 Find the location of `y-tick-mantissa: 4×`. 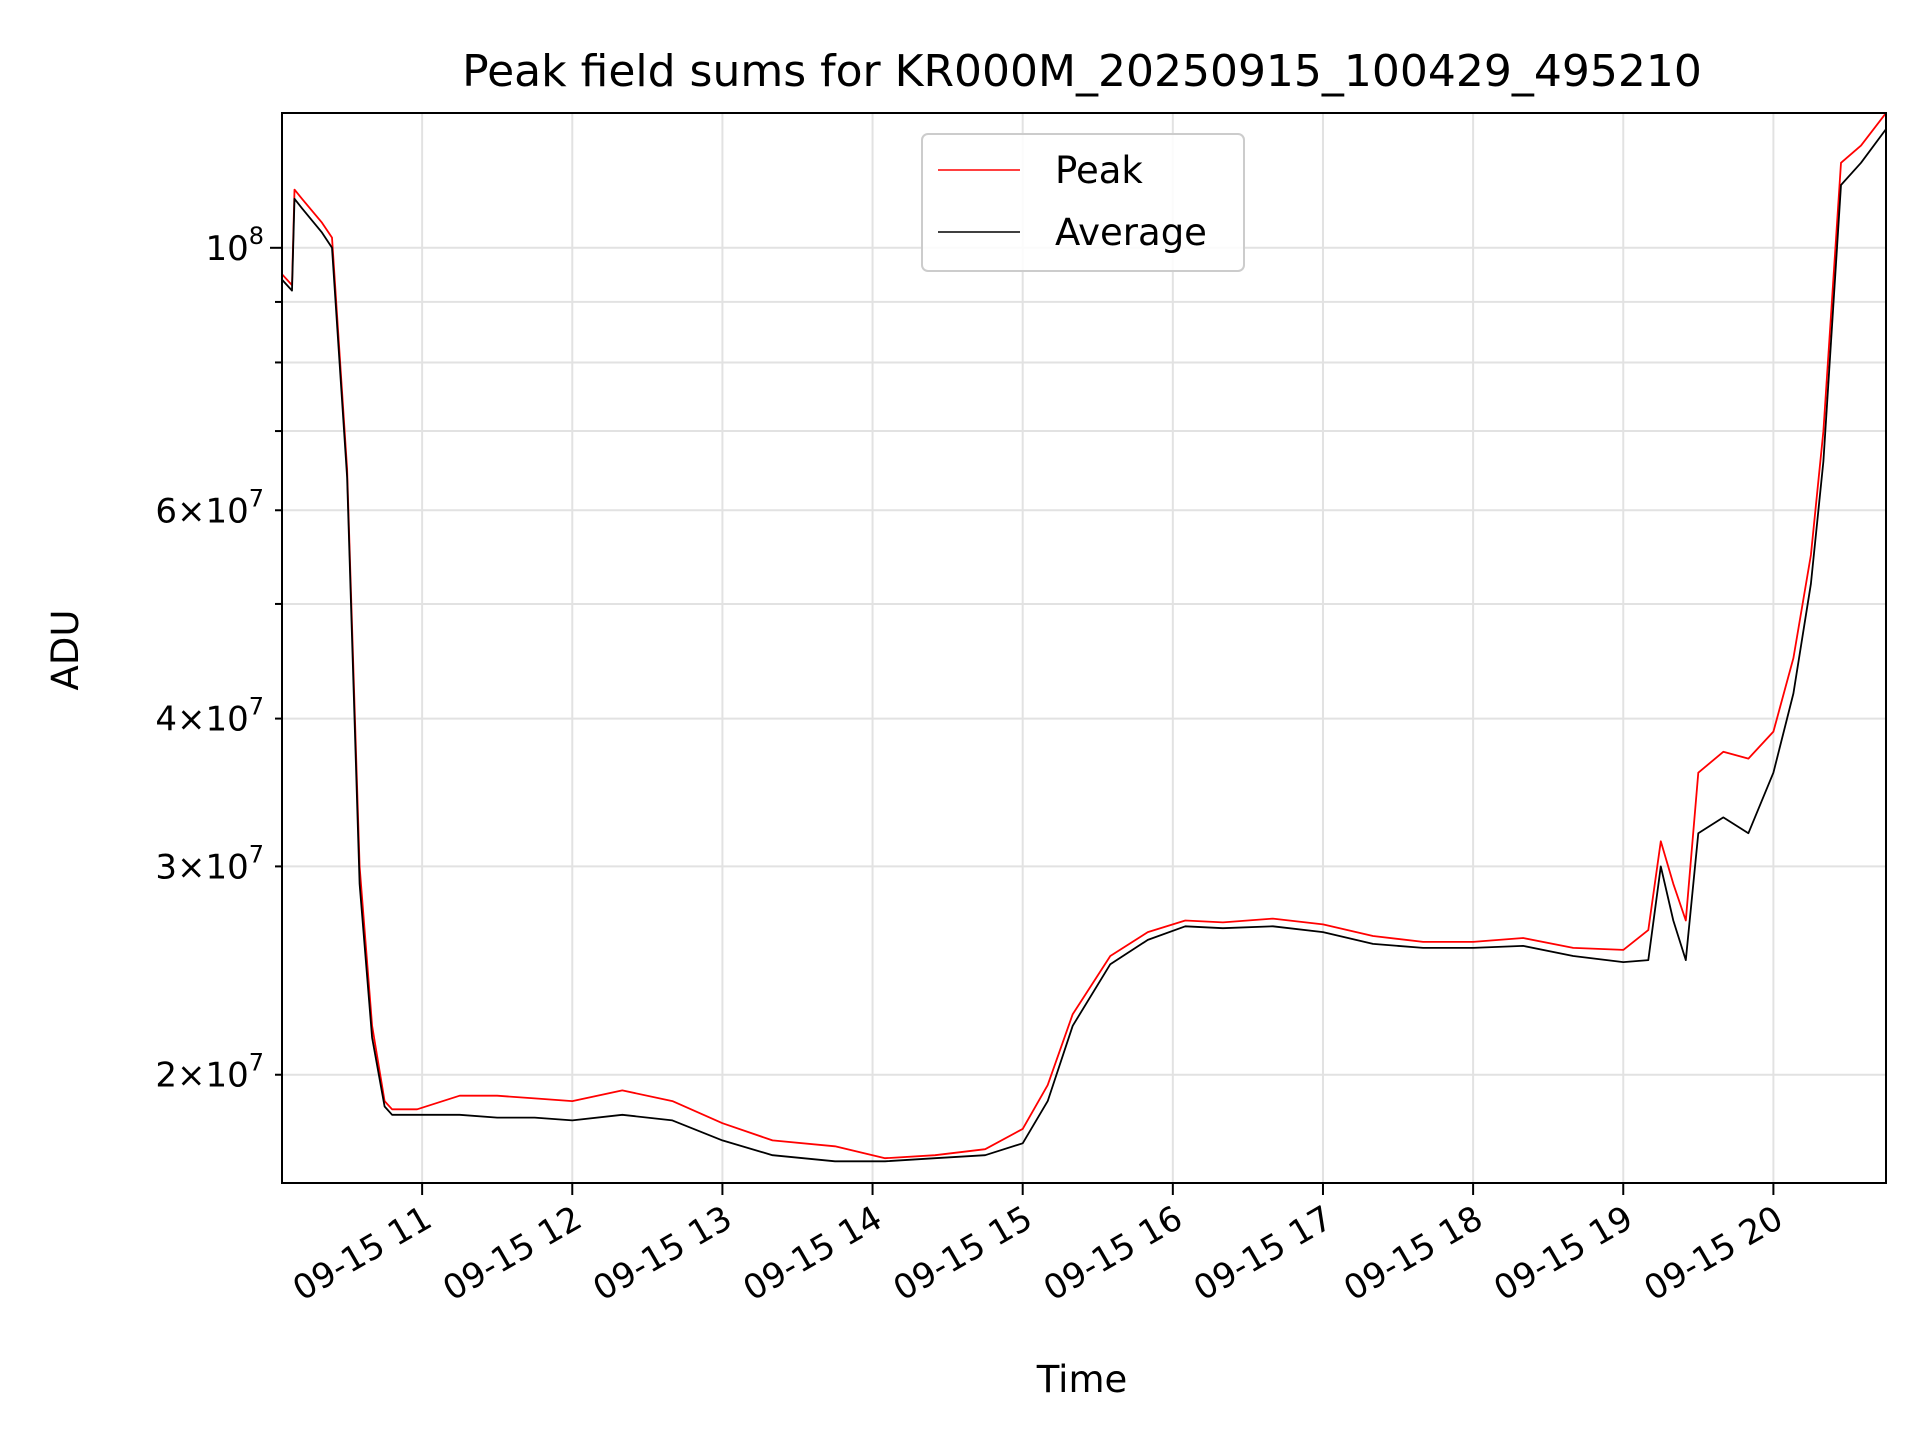

y-tick-mantissa: 4× is located at coordinates (180, 720).